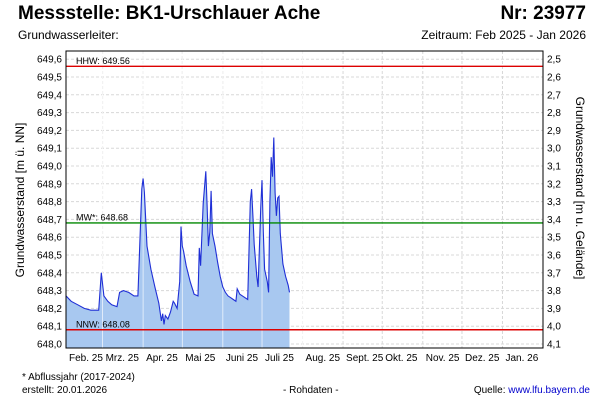 The image size is (600, 400). What do you see at coordinates (78, 377) in the screenshot?
I see `footnote: * Abflussjahr (2017-2024)` at bounding box center [78, 377].